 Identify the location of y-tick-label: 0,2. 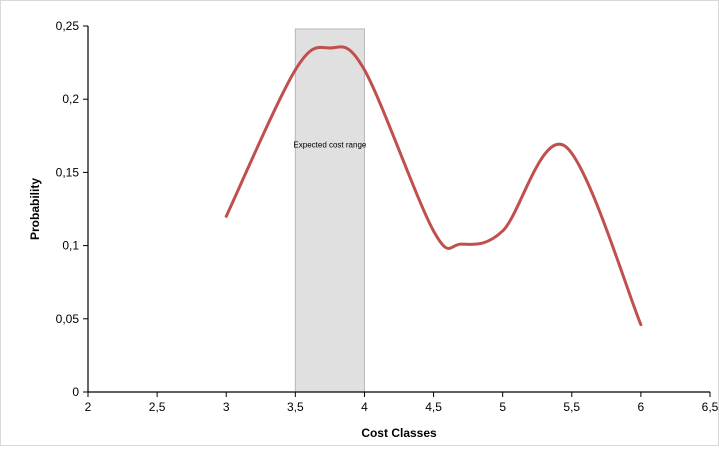
(70, 99).